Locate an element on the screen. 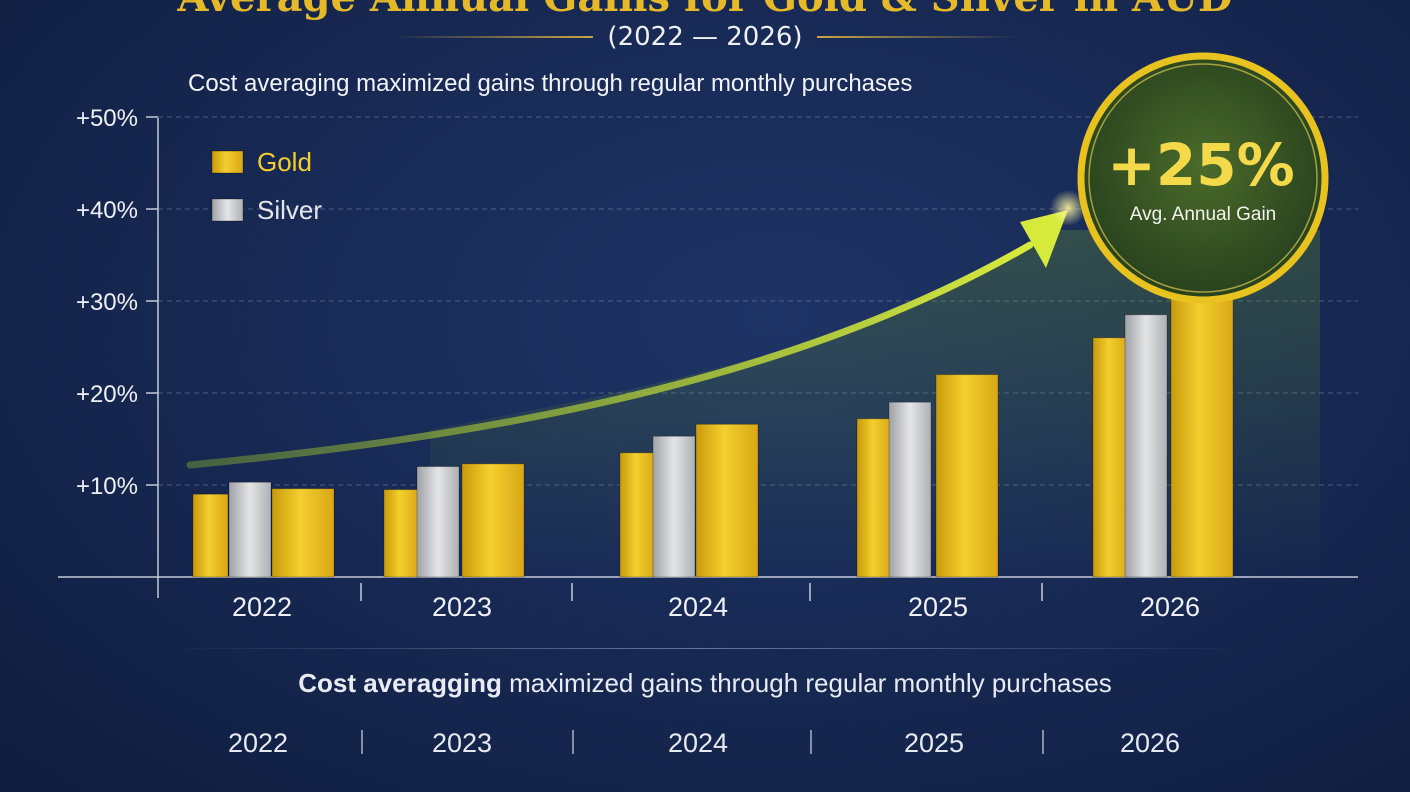  bar-gold-tall-2025 is located at coordinates (967, 476).